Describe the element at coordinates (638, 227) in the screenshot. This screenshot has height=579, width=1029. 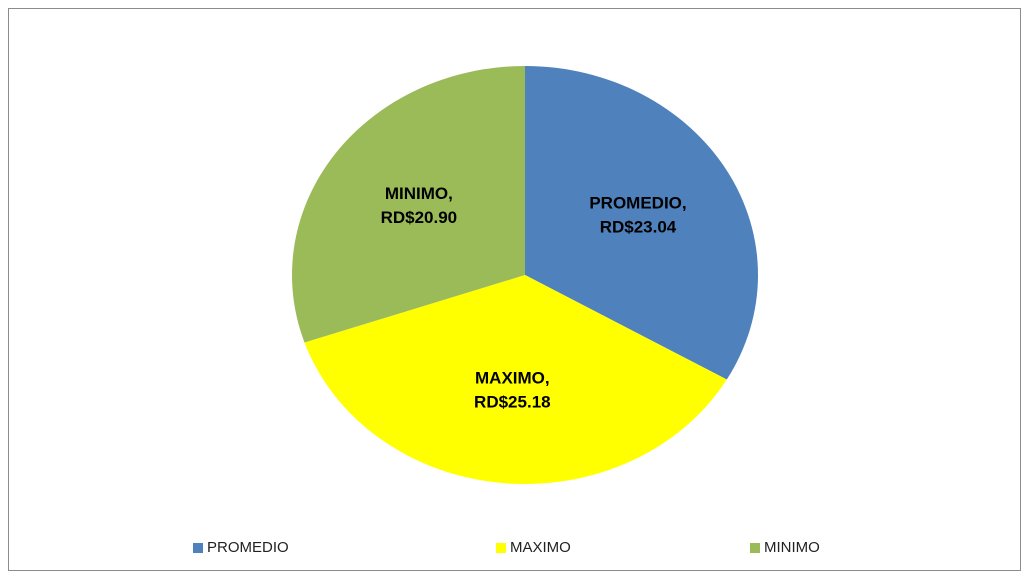
I see `data-label-value: RD$23.04` at that location.